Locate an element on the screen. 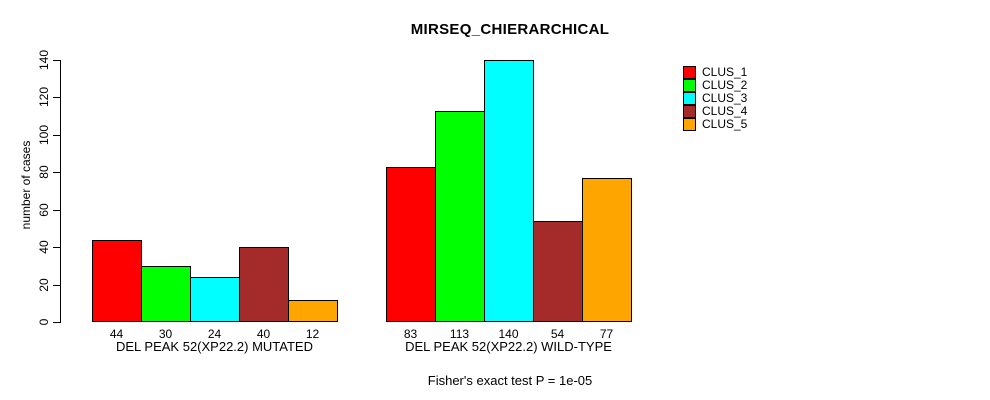 Image resolution: width=990 pixels, height=400 pixels. bar-clus_1-group1 is located at coordinates (117, 281).